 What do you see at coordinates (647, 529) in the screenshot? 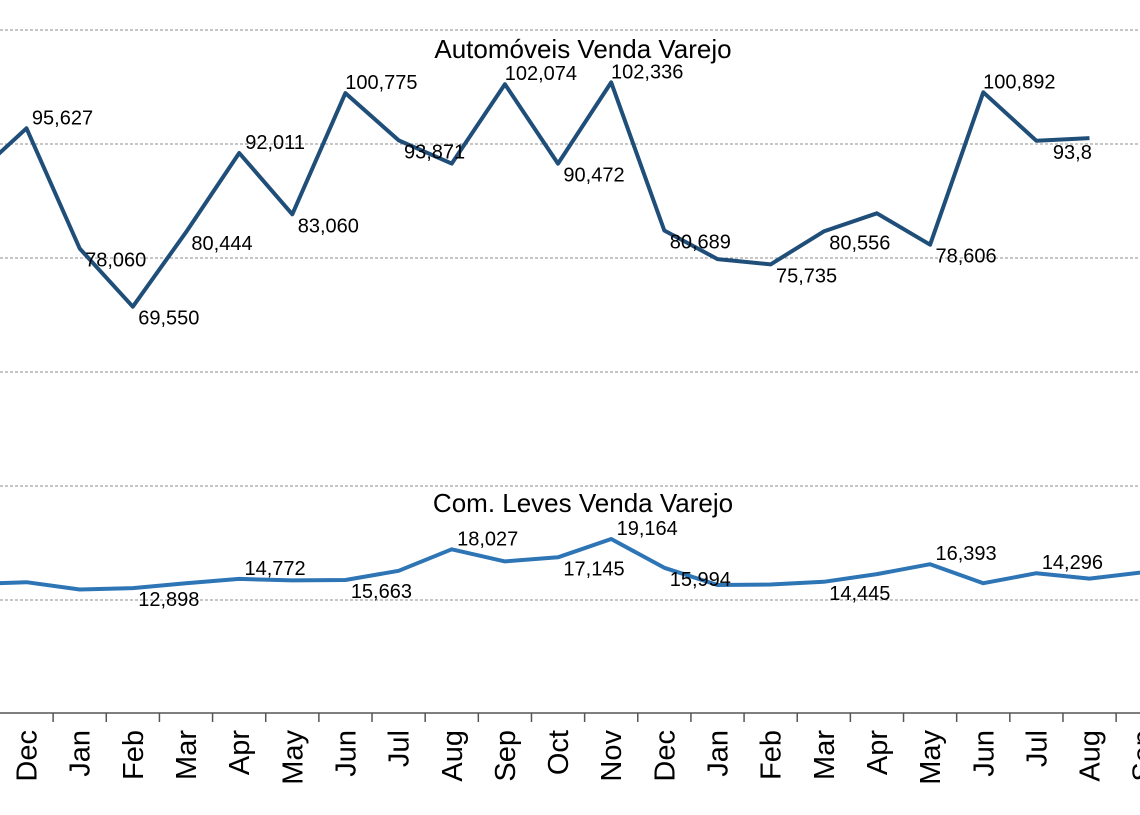
I see `data-label: 19,164` at bounding box center [647, 529].